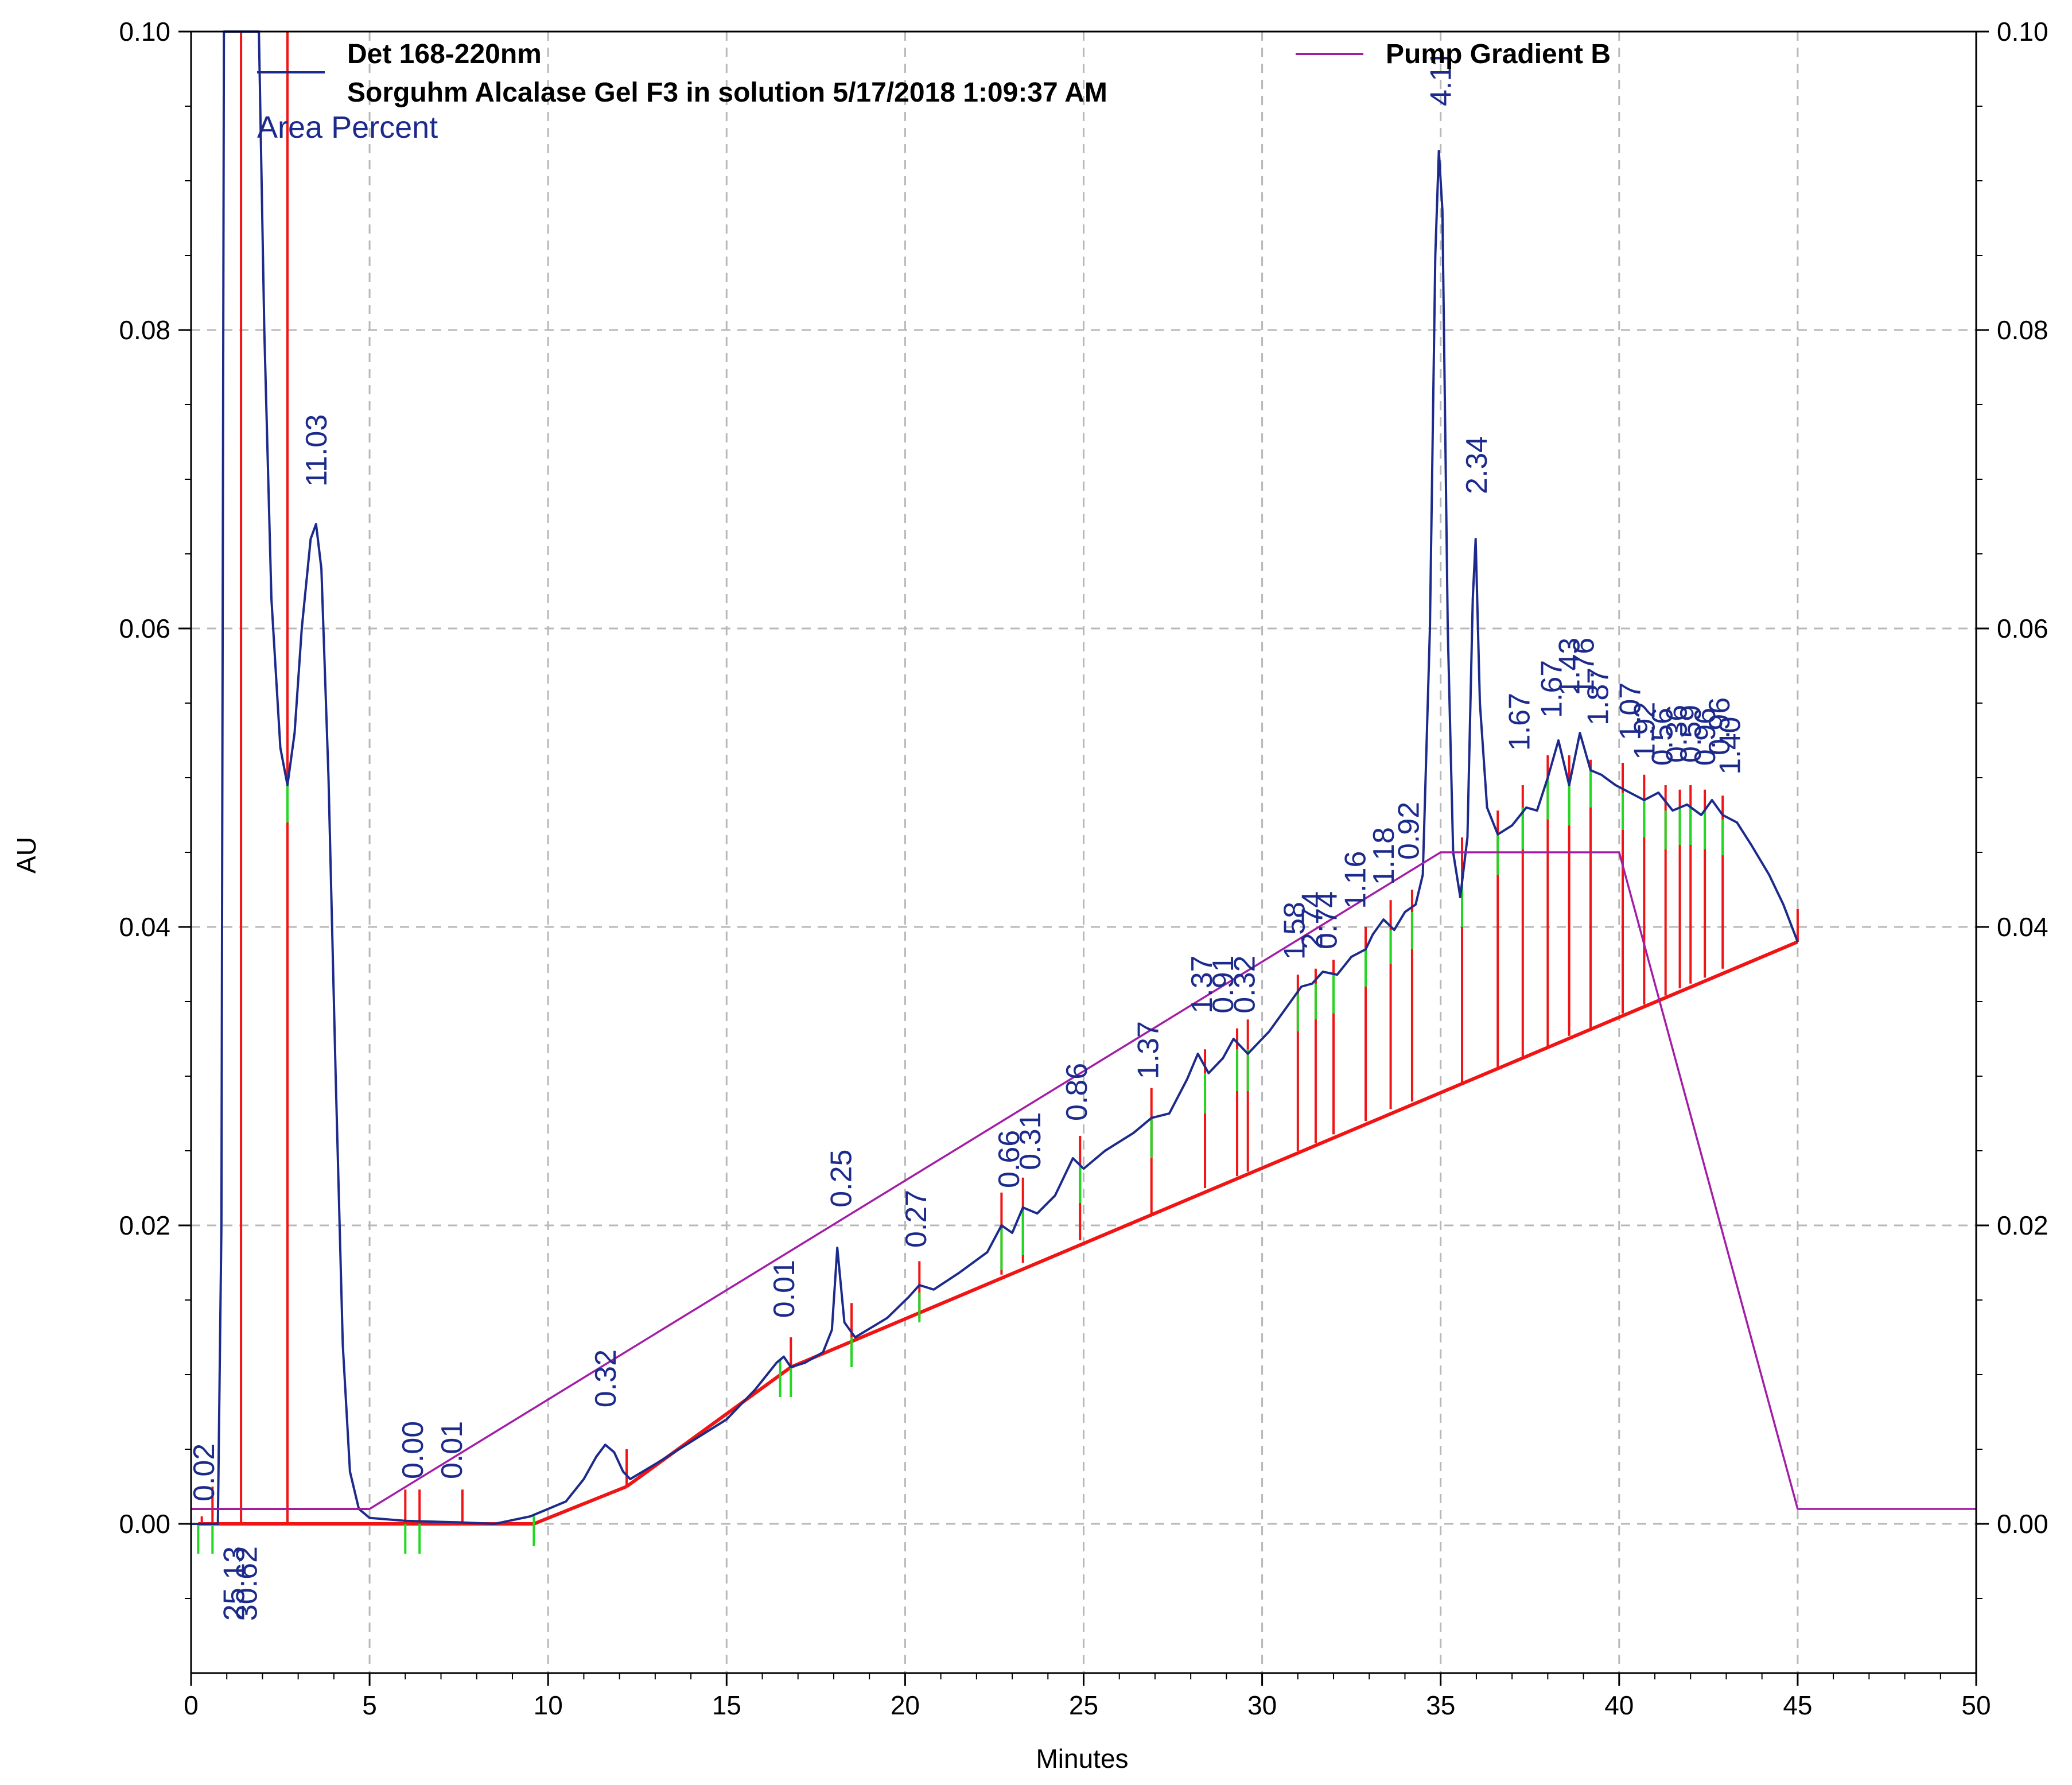 This screenshot has height=1785, width=2072. What do you see at coordinates (413, 1450) in the screenshot?
I see `peak-label: 0.00` at bounding box center [413, 1450].